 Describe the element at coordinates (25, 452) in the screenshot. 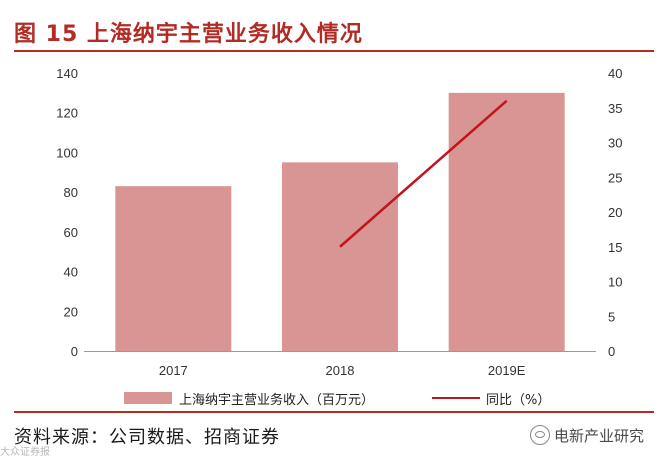

I see `watermark-left: 大众证券报` at that location.